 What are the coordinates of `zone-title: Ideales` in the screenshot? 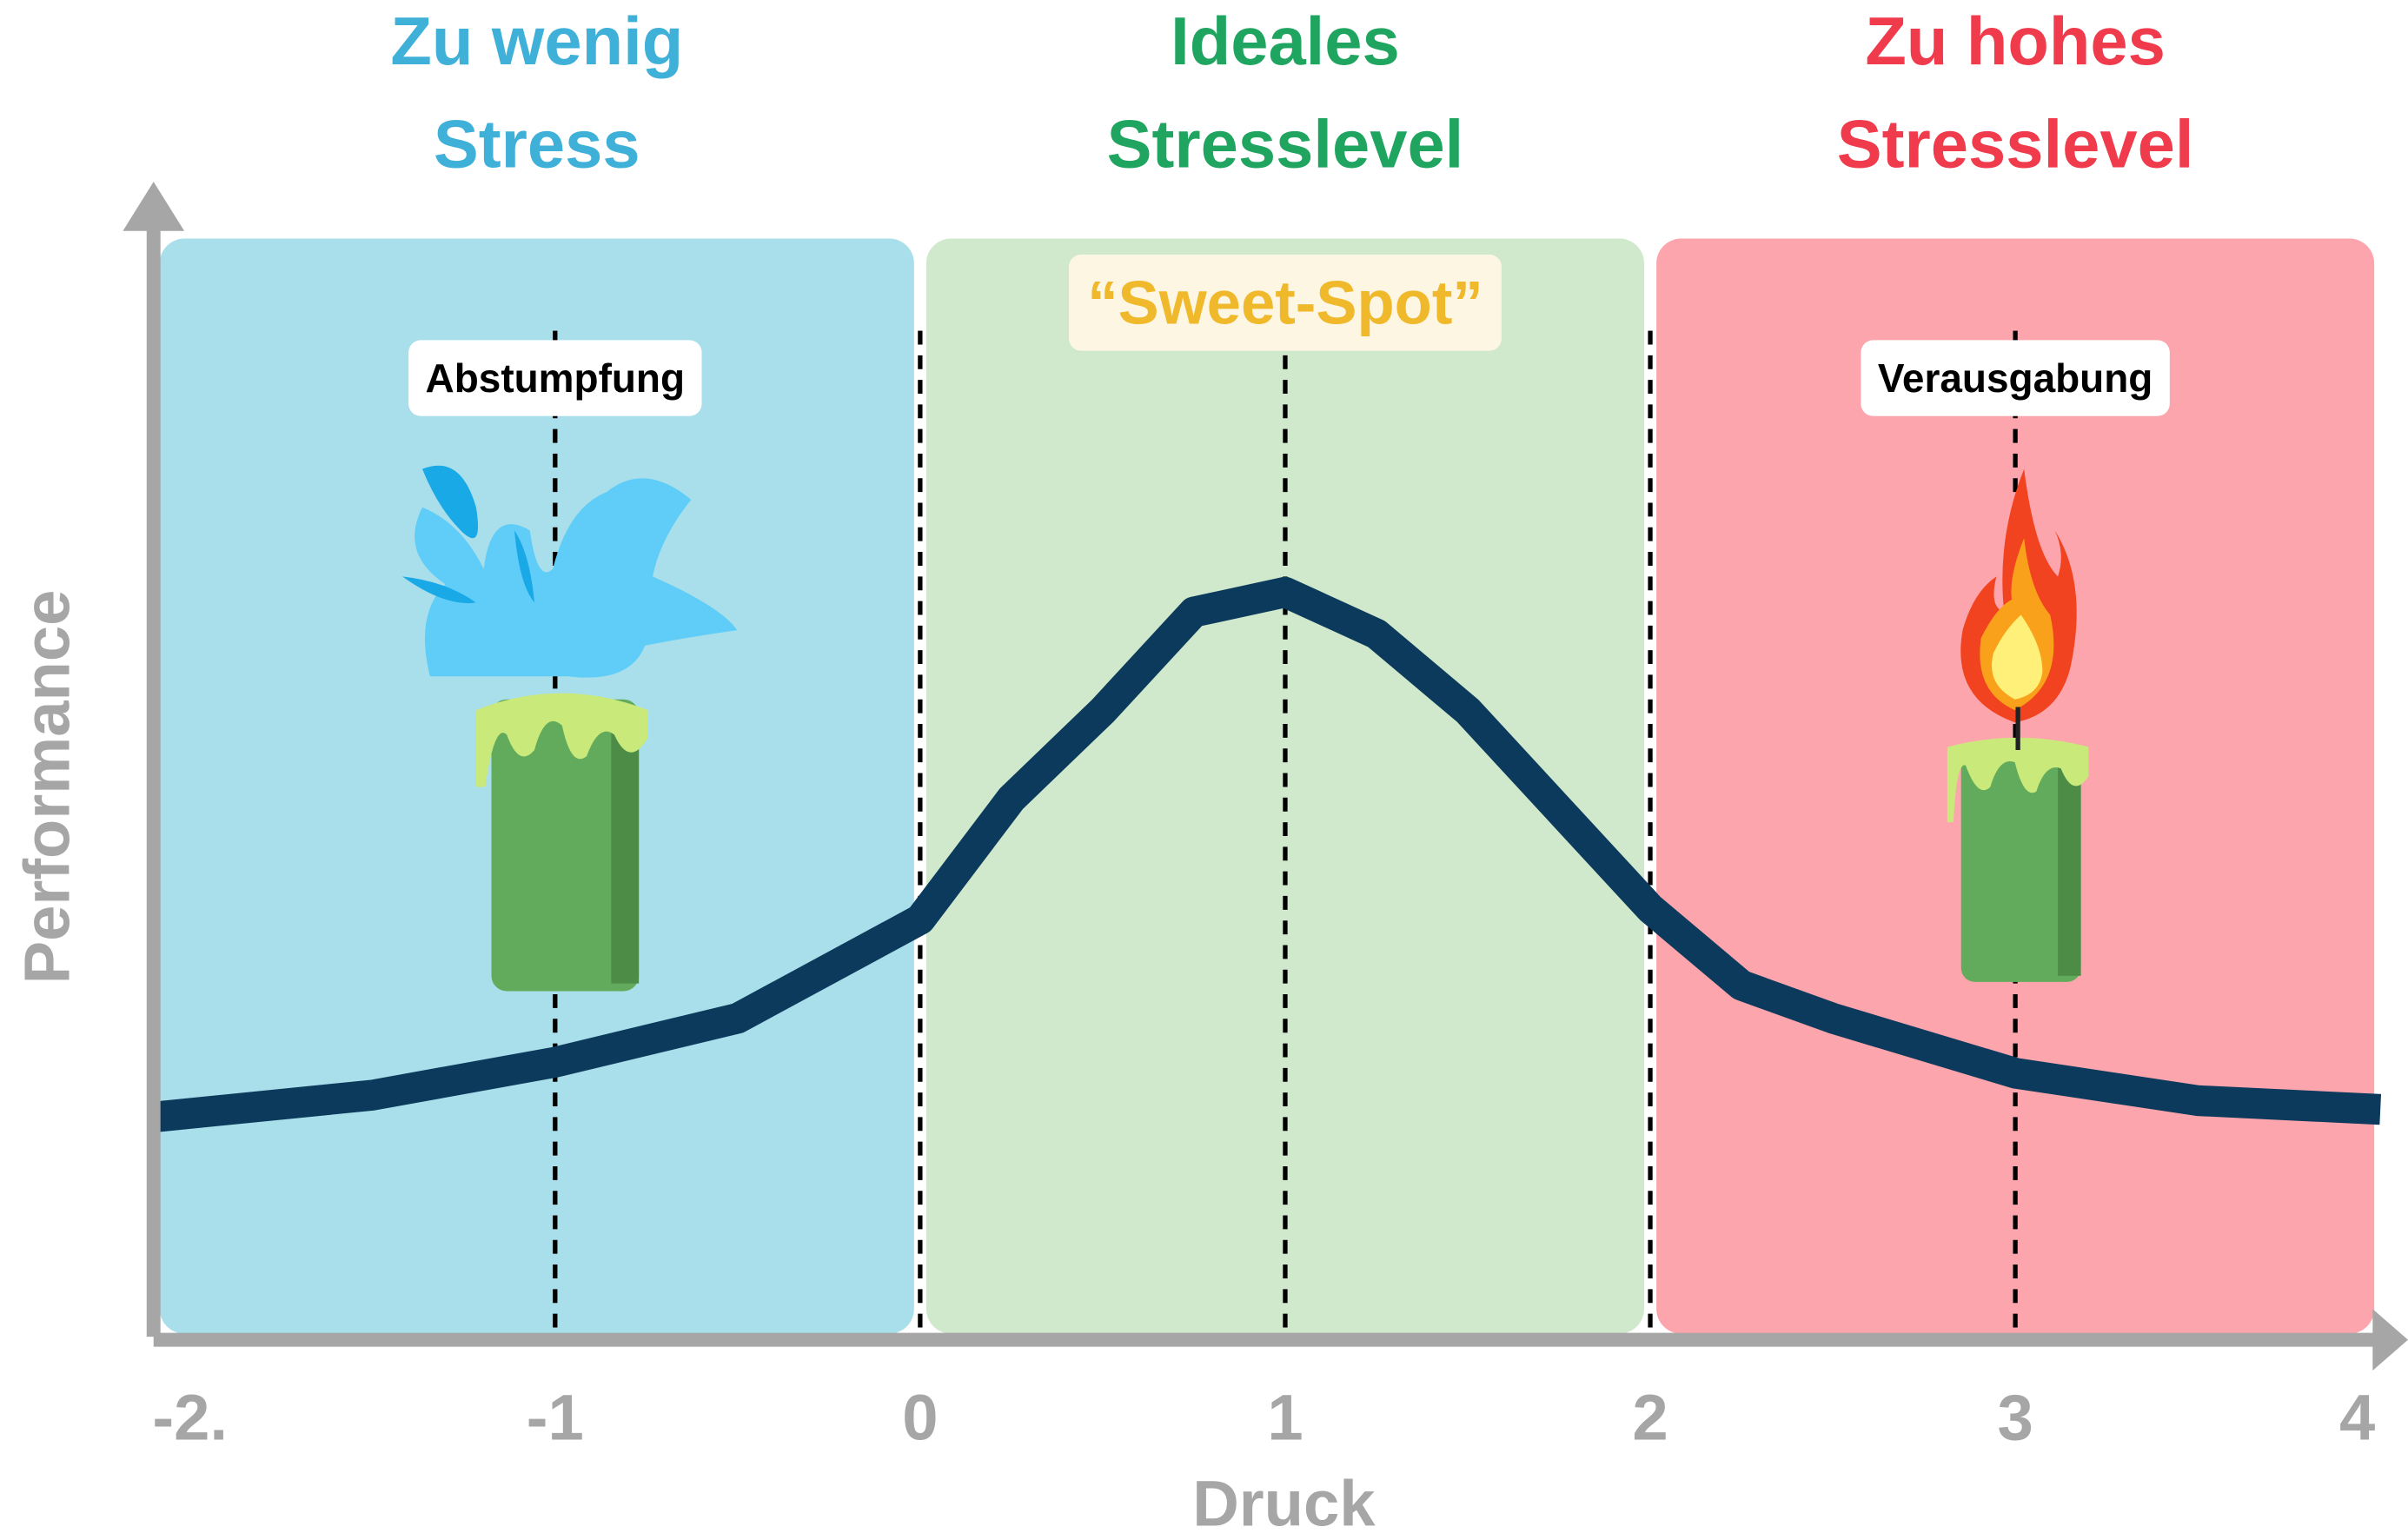 It's located at (1285, 41).